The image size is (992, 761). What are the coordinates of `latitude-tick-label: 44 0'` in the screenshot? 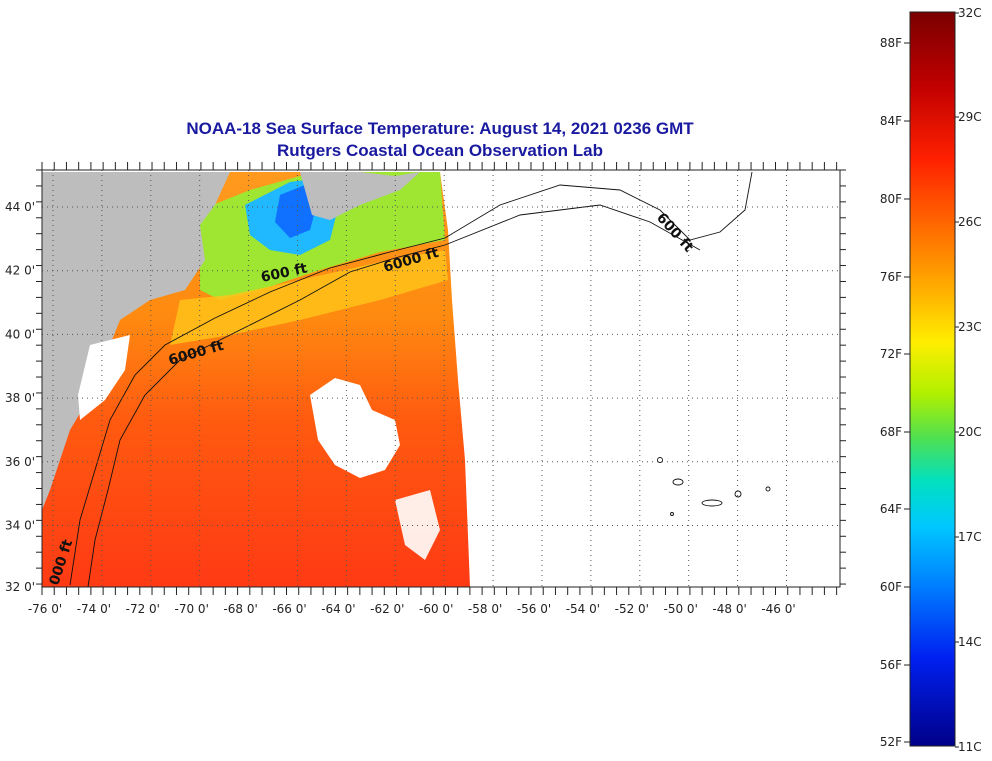 It's located at (20, 207).